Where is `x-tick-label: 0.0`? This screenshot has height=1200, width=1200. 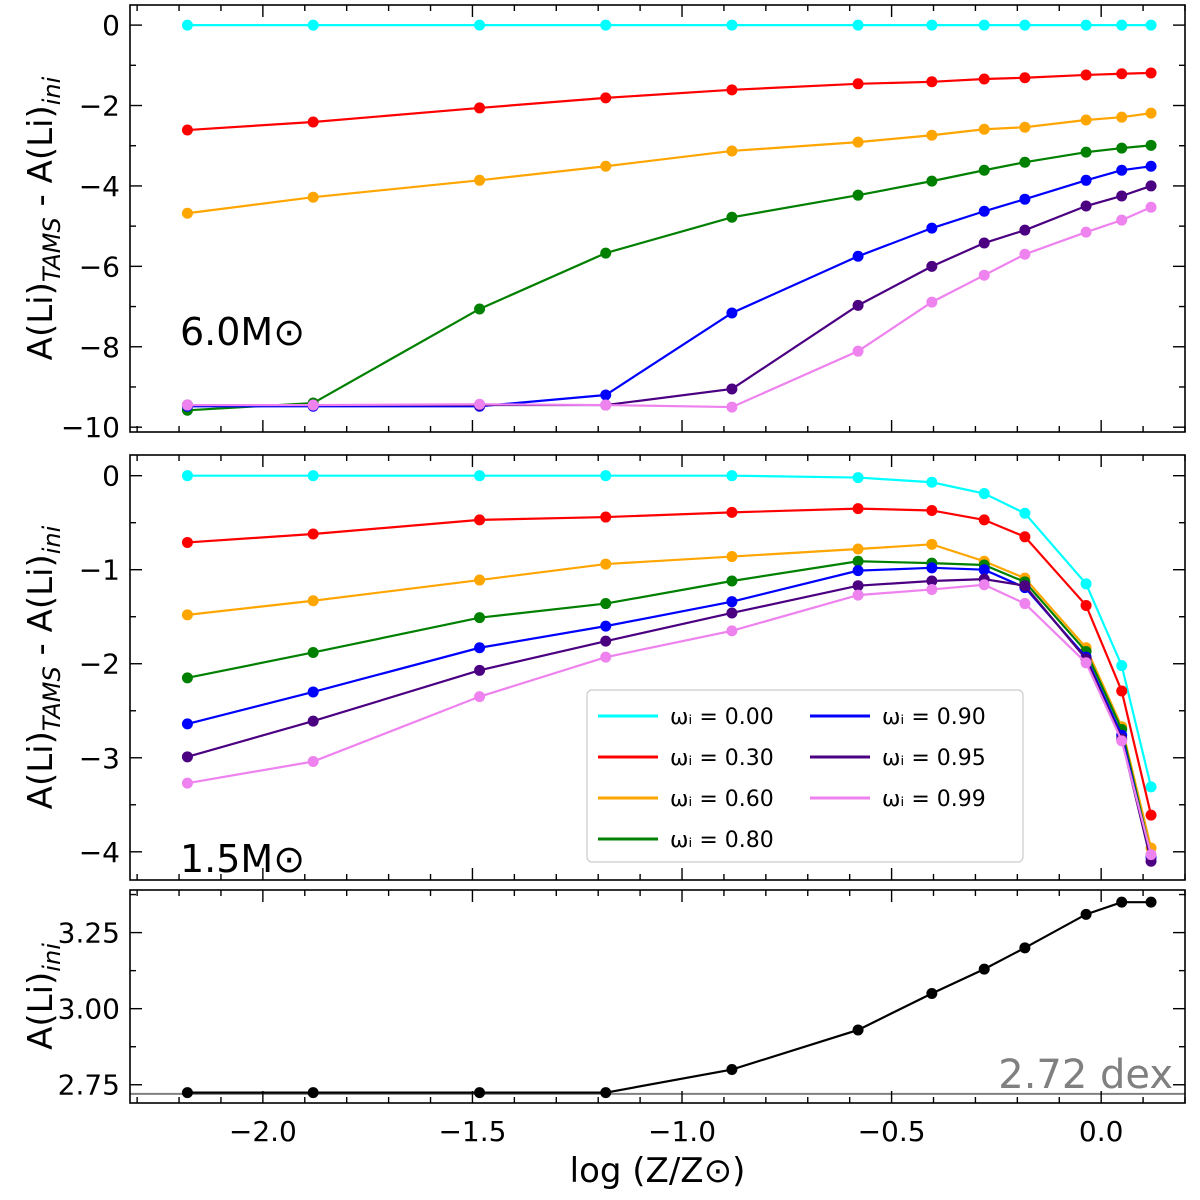 x-tick-label: 0.0 is located at coordinates (1101, 1131).